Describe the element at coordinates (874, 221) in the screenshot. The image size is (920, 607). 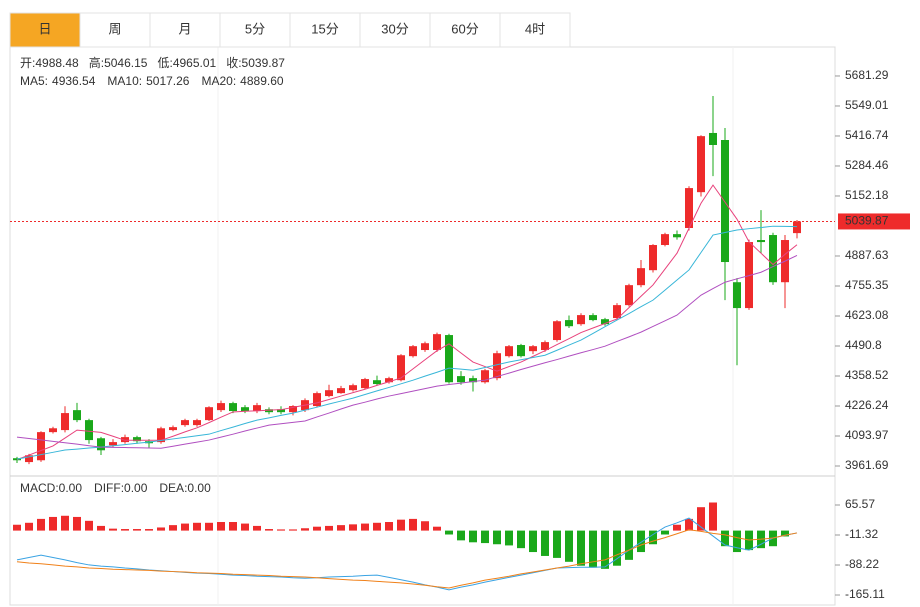
I see `last-price-box` at that location.